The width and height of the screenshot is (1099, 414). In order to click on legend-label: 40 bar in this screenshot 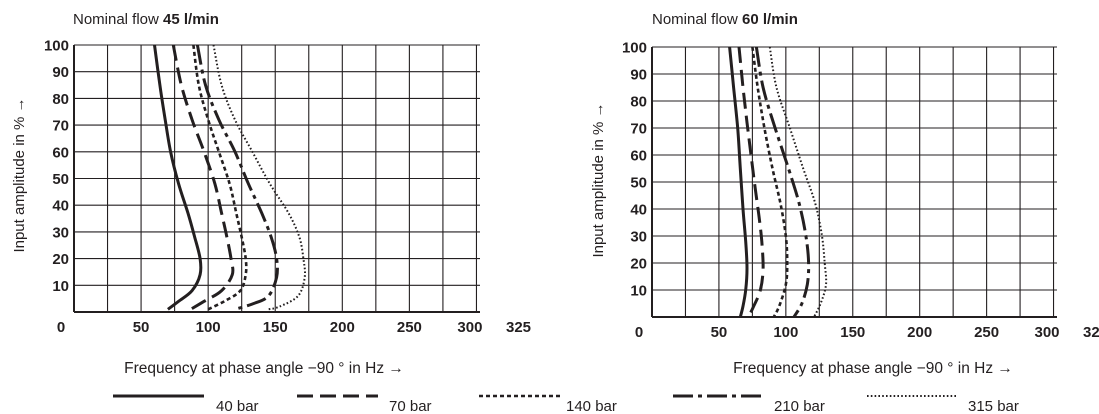, I will do `click(237, 406)`.